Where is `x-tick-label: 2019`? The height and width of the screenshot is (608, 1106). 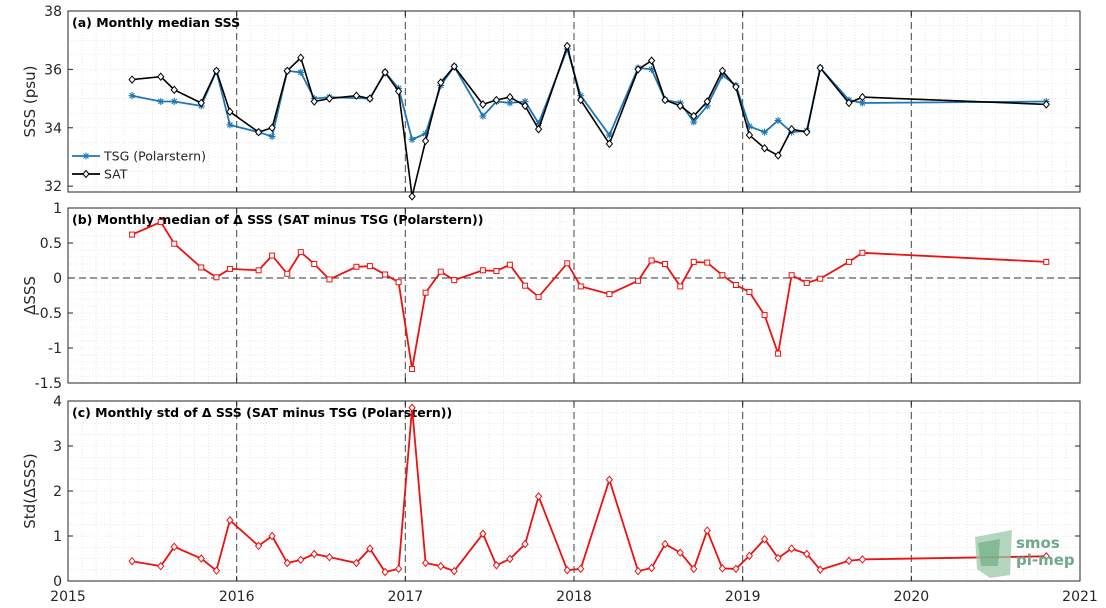 x-tick-label: 2019 is located at coordinates (743, 597).